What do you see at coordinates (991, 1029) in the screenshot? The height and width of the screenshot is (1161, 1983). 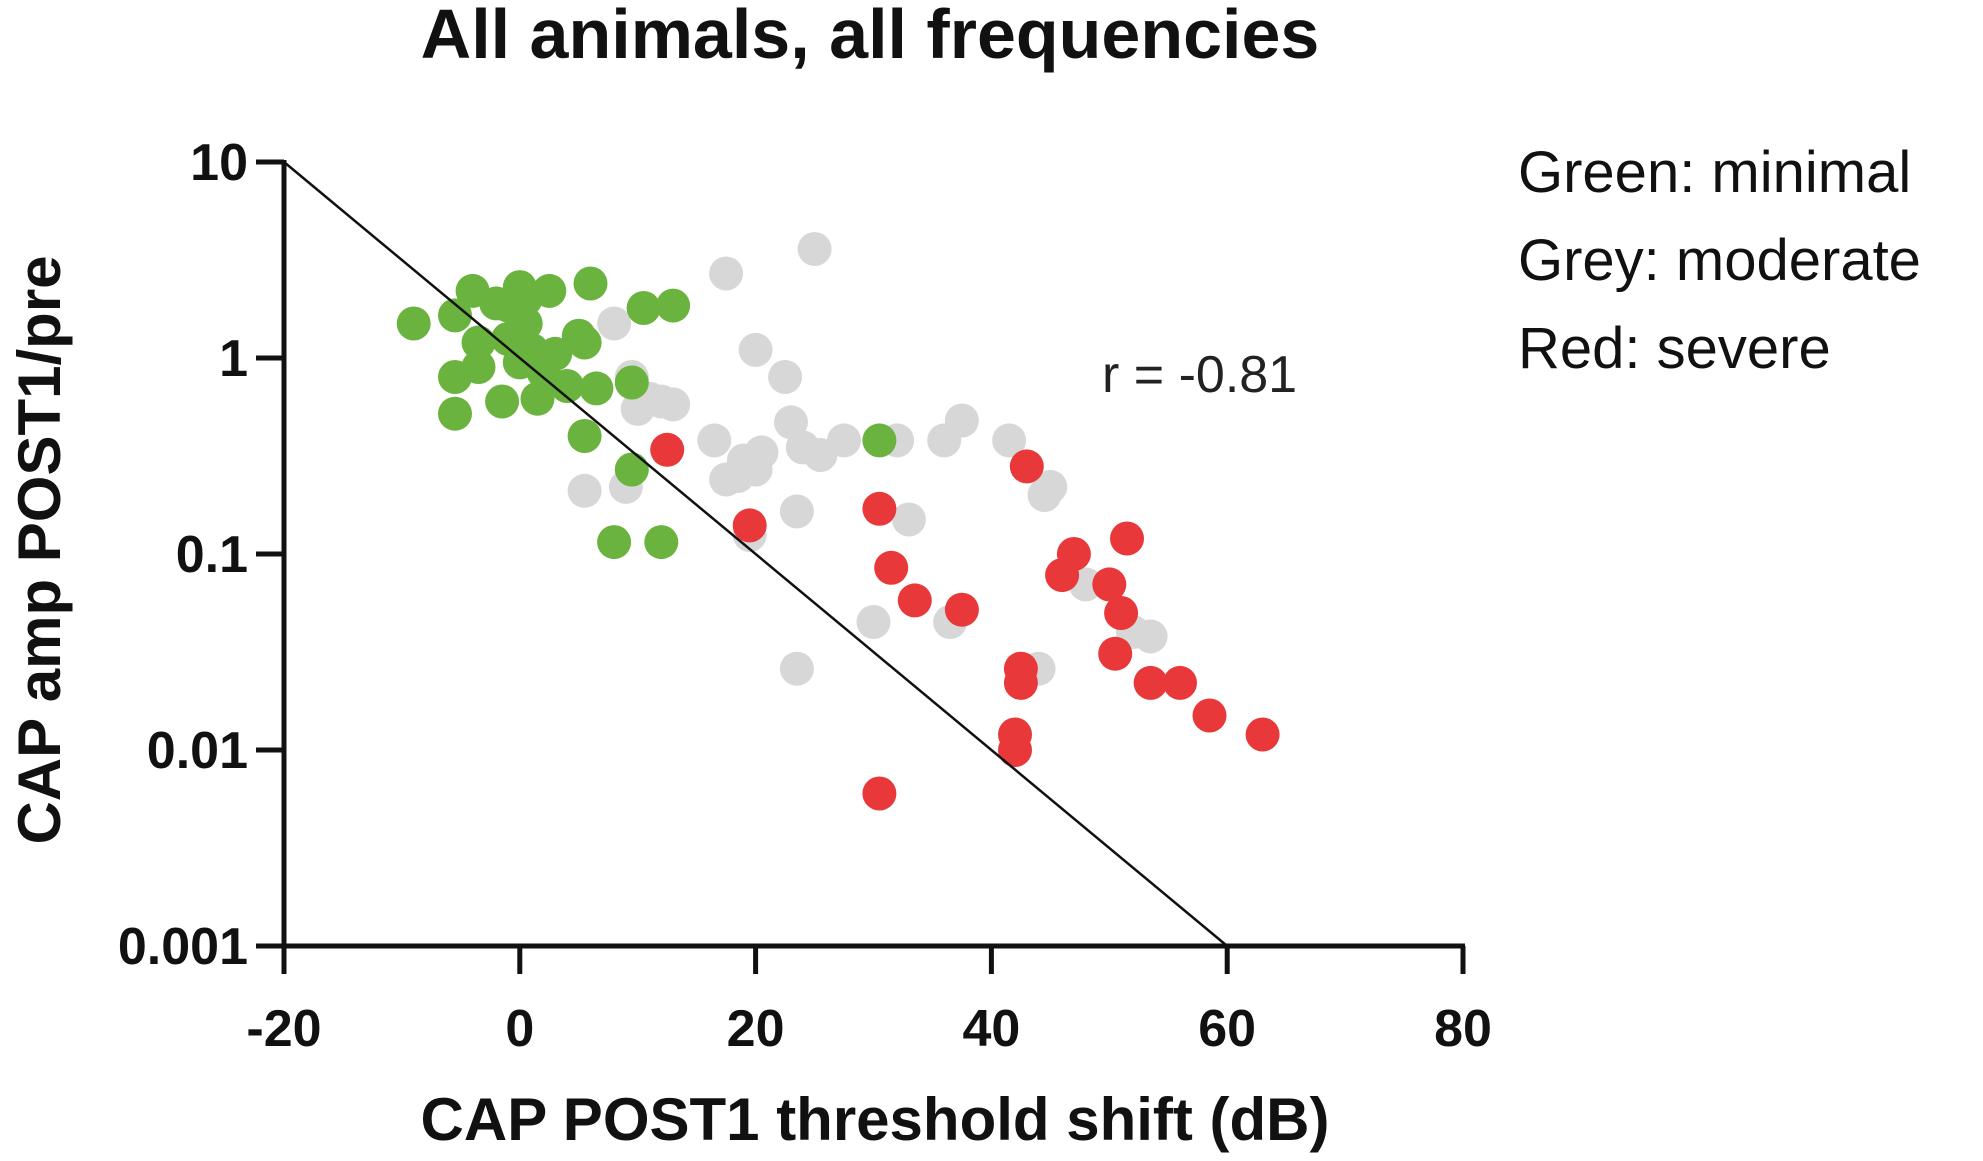 I see `x-tick-label: 40` at bounding box center [991, 1029].